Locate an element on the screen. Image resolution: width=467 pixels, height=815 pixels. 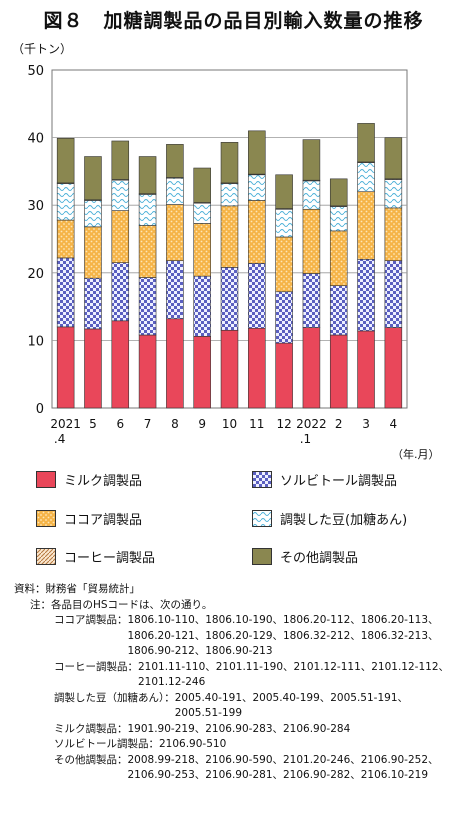
hs-entry-codes: 1901.90-219、2106.90-283、2106.90-284 is located at coordinates (239, 730).